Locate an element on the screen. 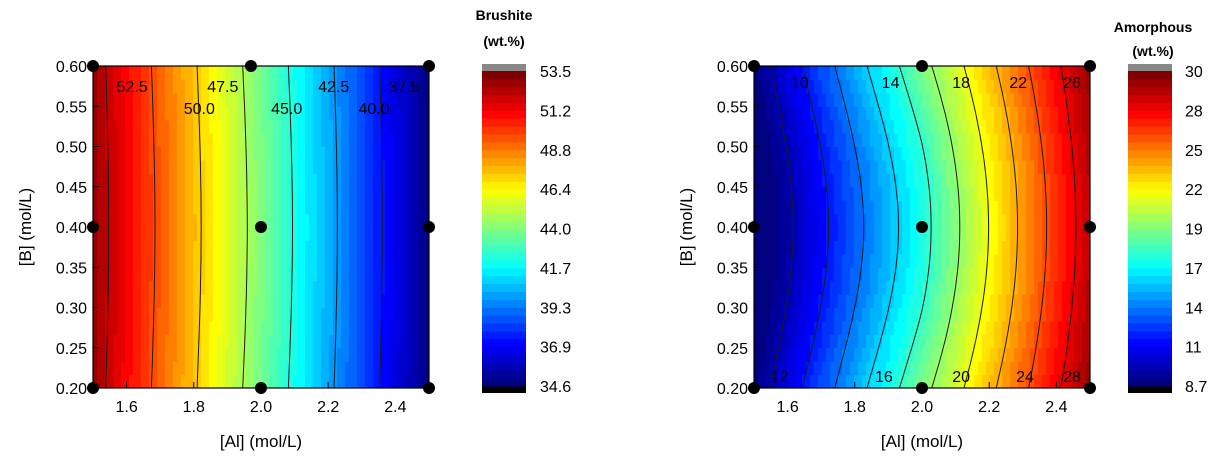  brushite-colorbar-unit: (wt.%) is located at coordinates (503, 41).